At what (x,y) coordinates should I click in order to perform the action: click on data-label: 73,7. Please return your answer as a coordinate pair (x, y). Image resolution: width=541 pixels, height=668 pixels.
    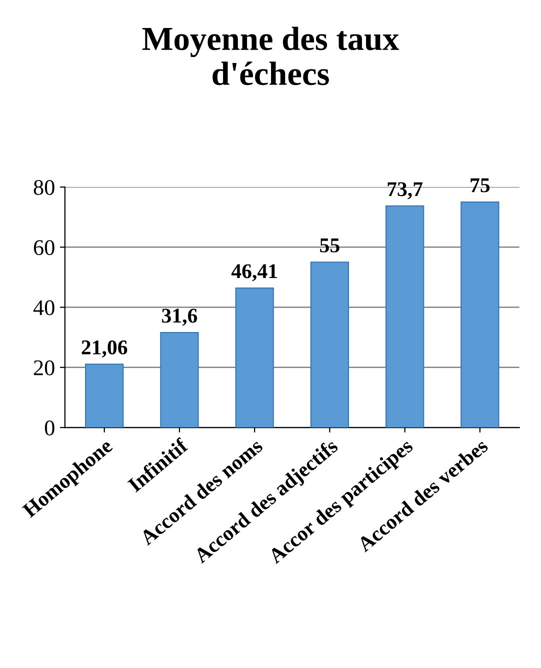
    Looking at the image, I should click on (405, 191).